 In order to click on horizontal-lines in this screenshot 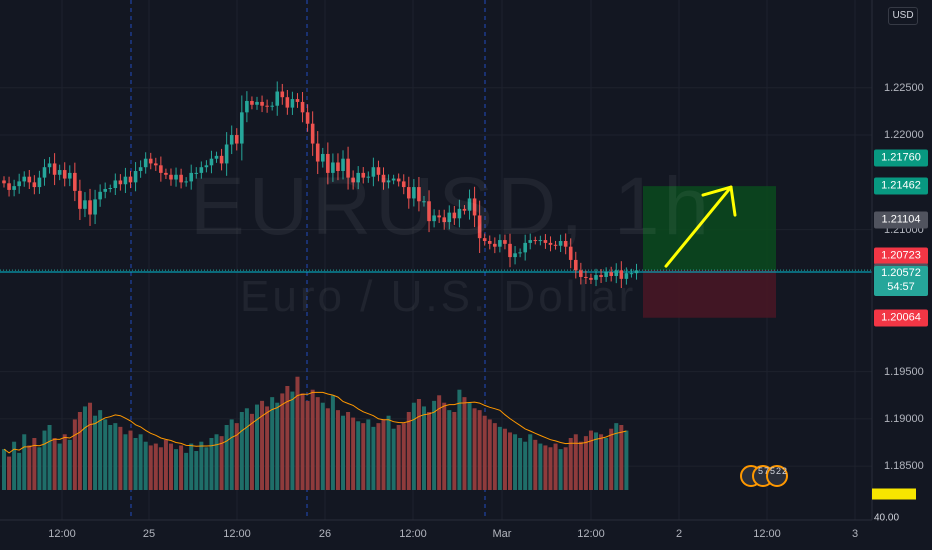, I will do `click(436, 271)`.